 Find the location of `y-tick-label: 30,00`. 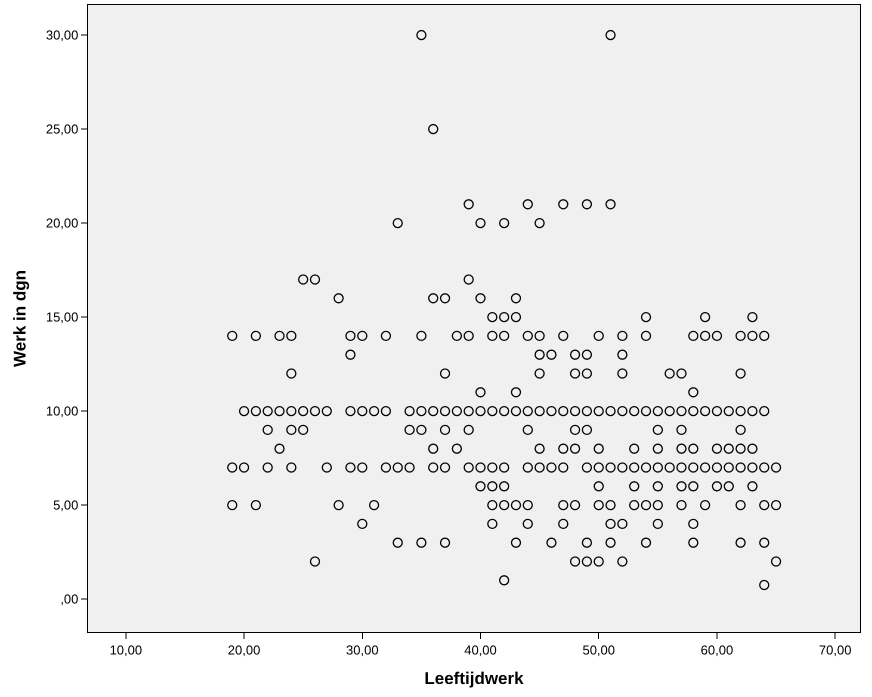

y-tick-label: 30,00 is located at coordinates (62, 35).